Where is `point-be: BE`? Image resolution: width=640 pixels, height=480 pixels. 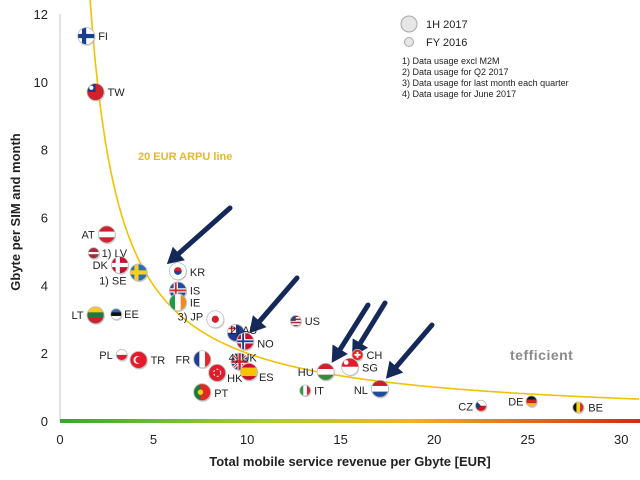 point-be: BE is located at coordinates (587, 407).